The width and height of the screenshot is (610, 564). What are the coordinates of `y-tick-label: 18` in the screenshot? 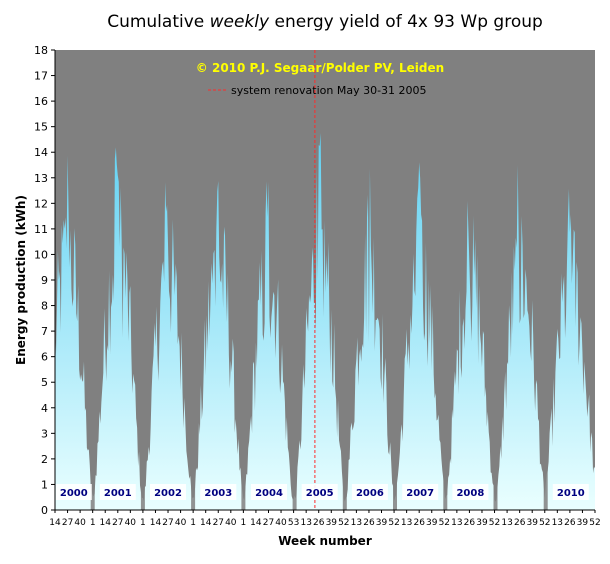 It's located at (41, 50).